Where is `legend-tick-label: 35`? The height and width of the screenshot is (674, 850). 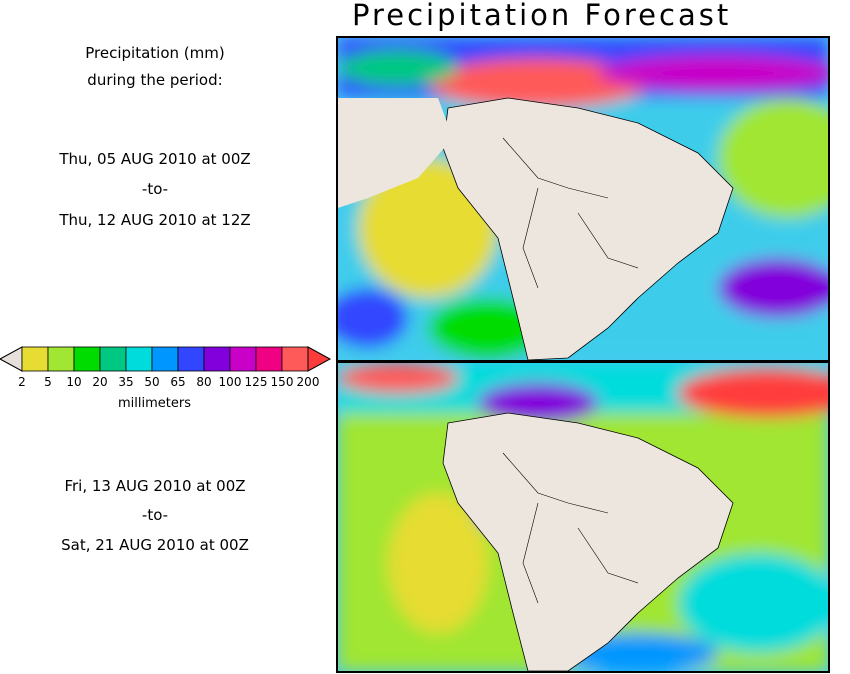 legend-tick-label: 35 is located at coordinates (126, 382).